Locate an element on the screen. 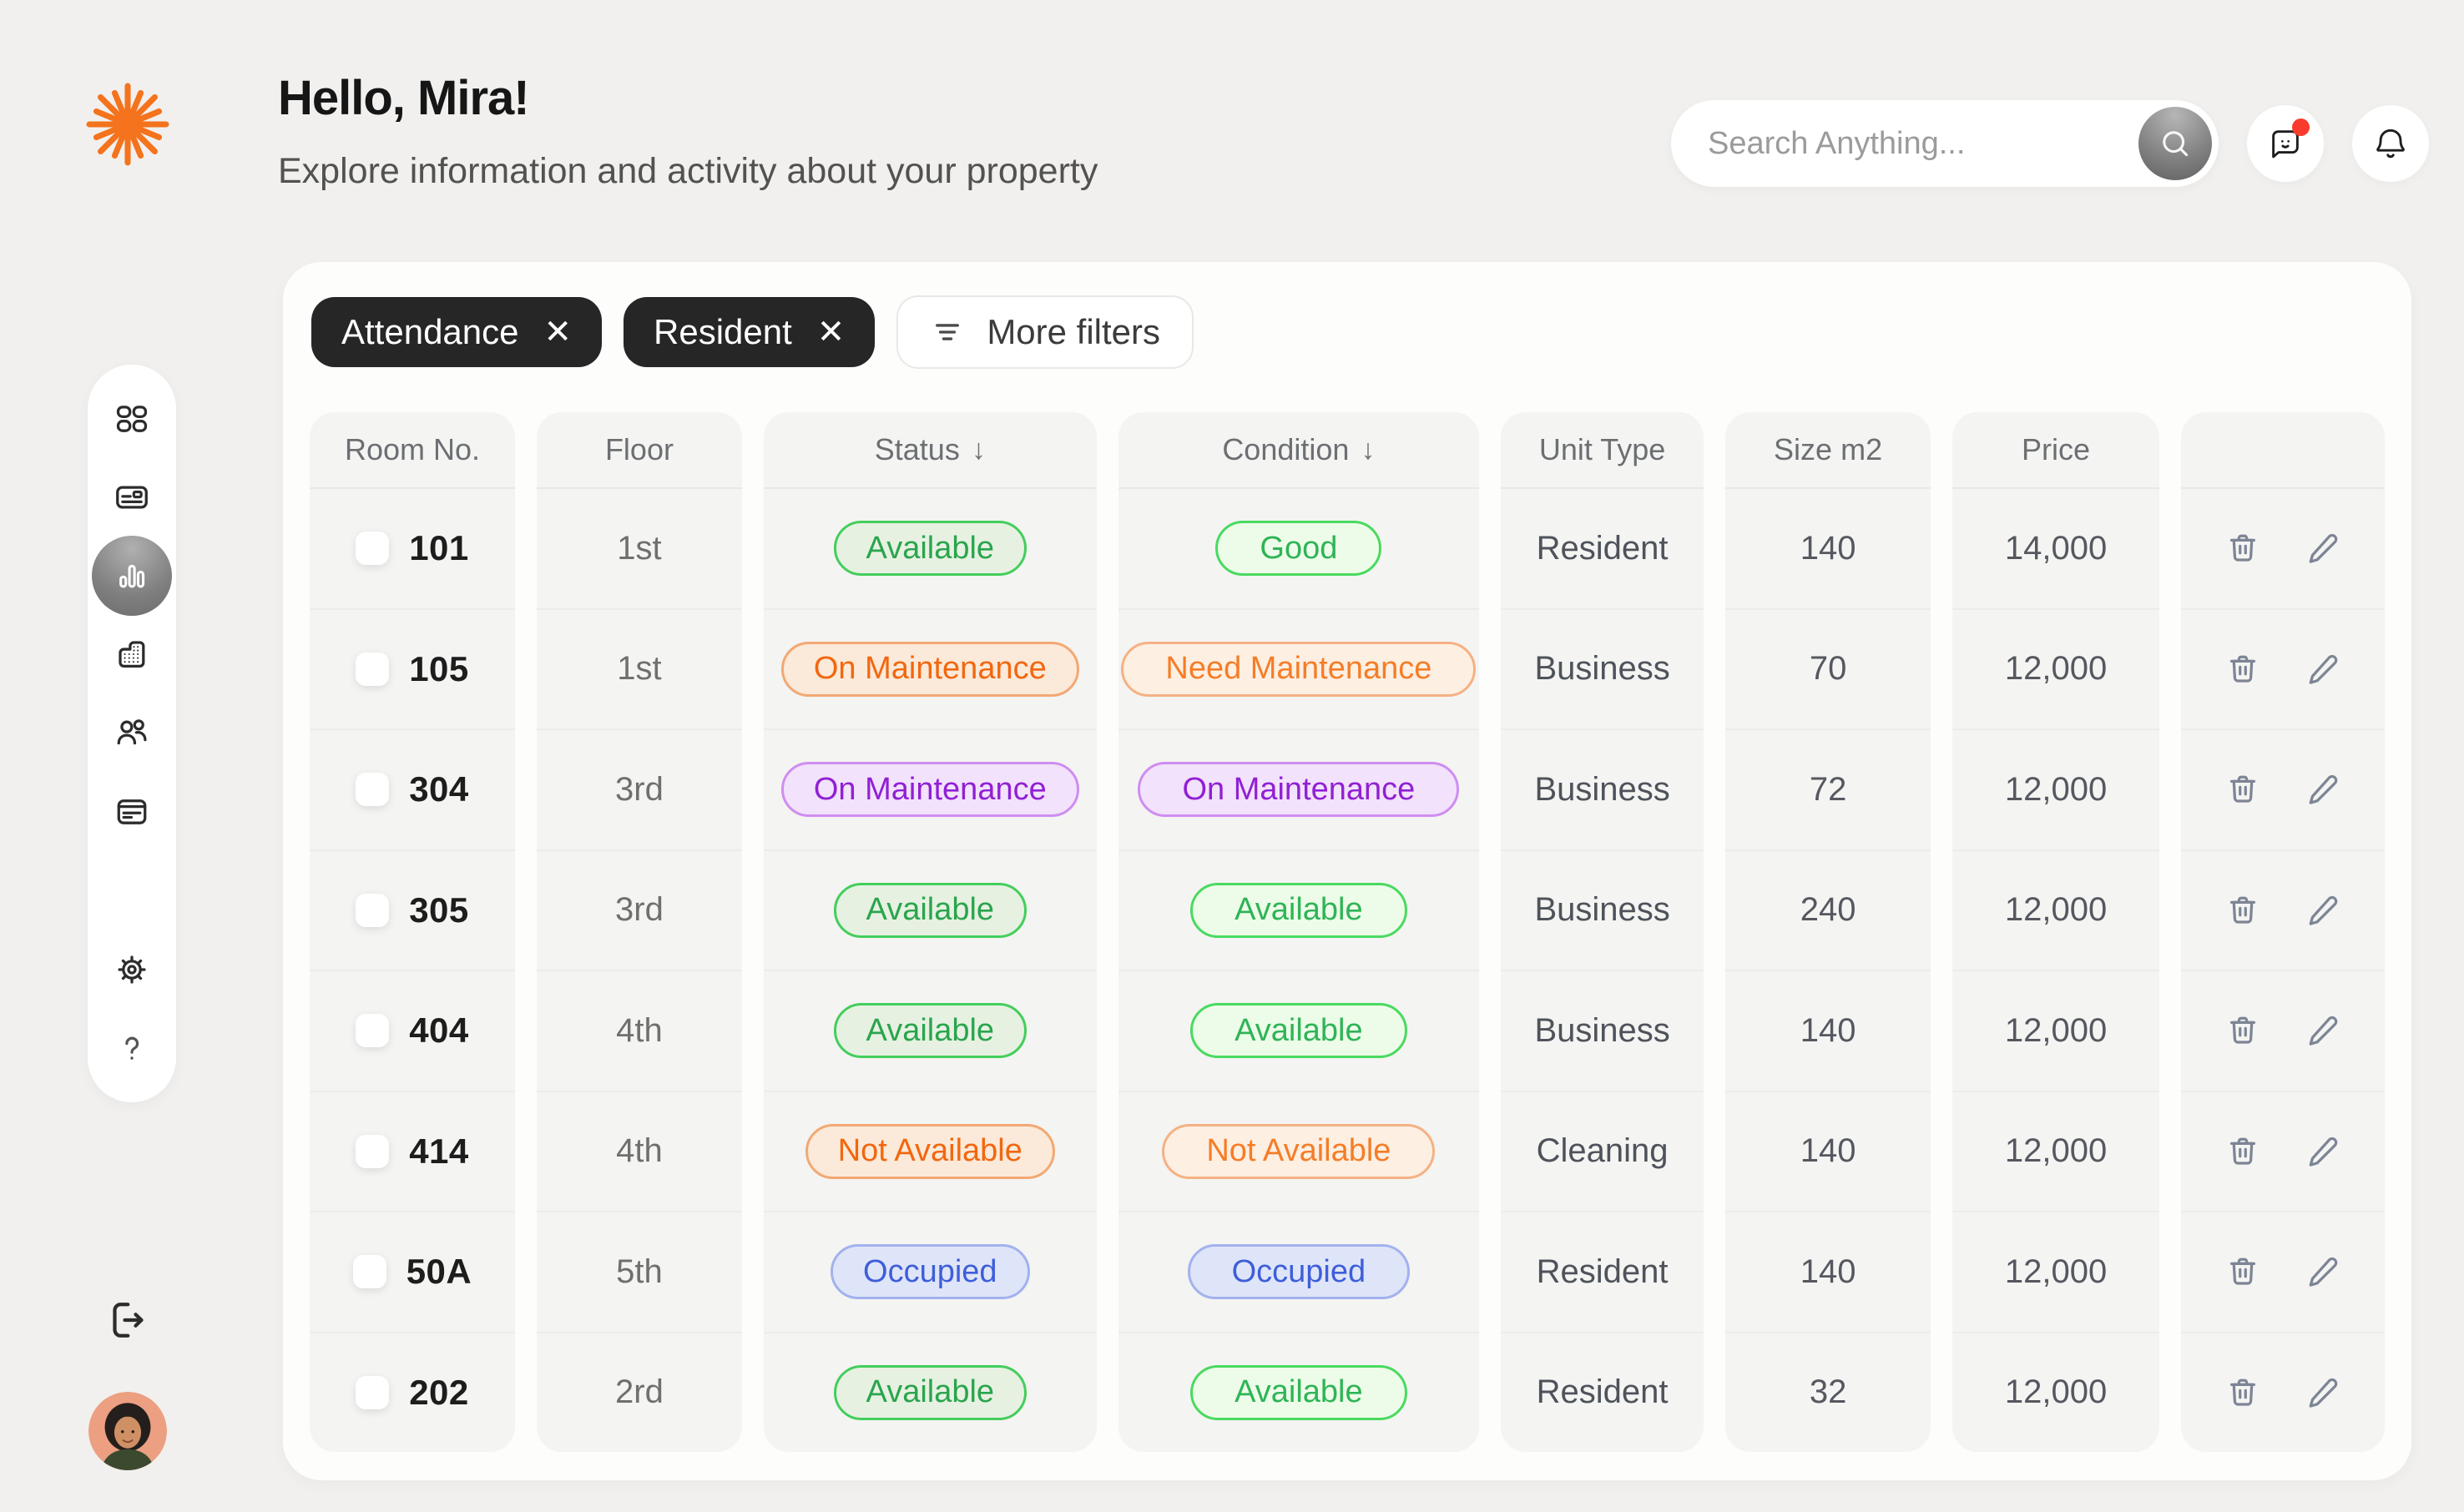 The image size is (2464, 1512). price-label: 14,000 is located at coordinates (2056, 548).